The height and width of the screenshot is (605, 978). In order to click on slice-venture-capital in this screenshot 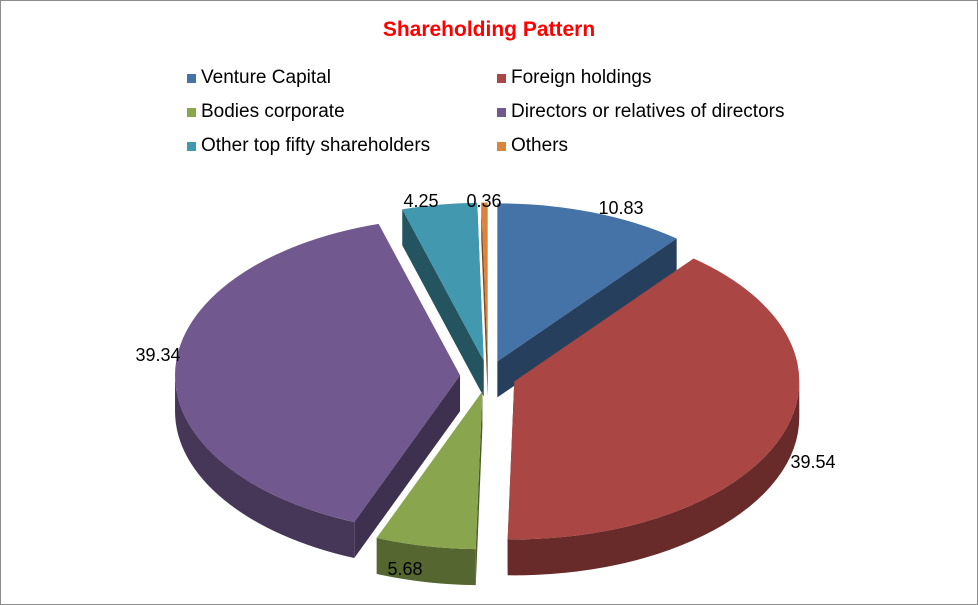, I will do `click(587, 300)`.